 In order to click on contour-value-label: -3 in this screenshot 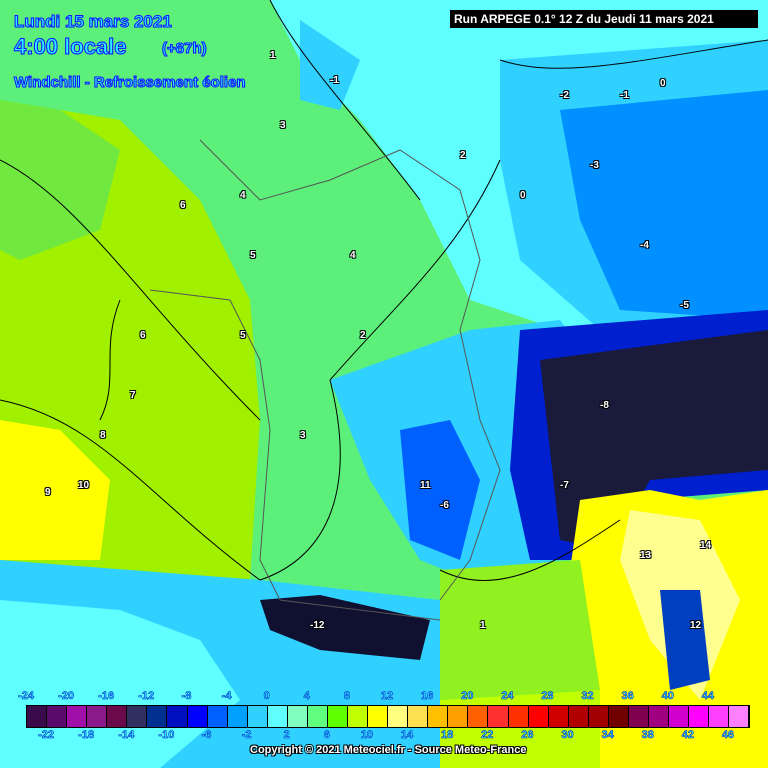, I will do `click(594, 165)`.